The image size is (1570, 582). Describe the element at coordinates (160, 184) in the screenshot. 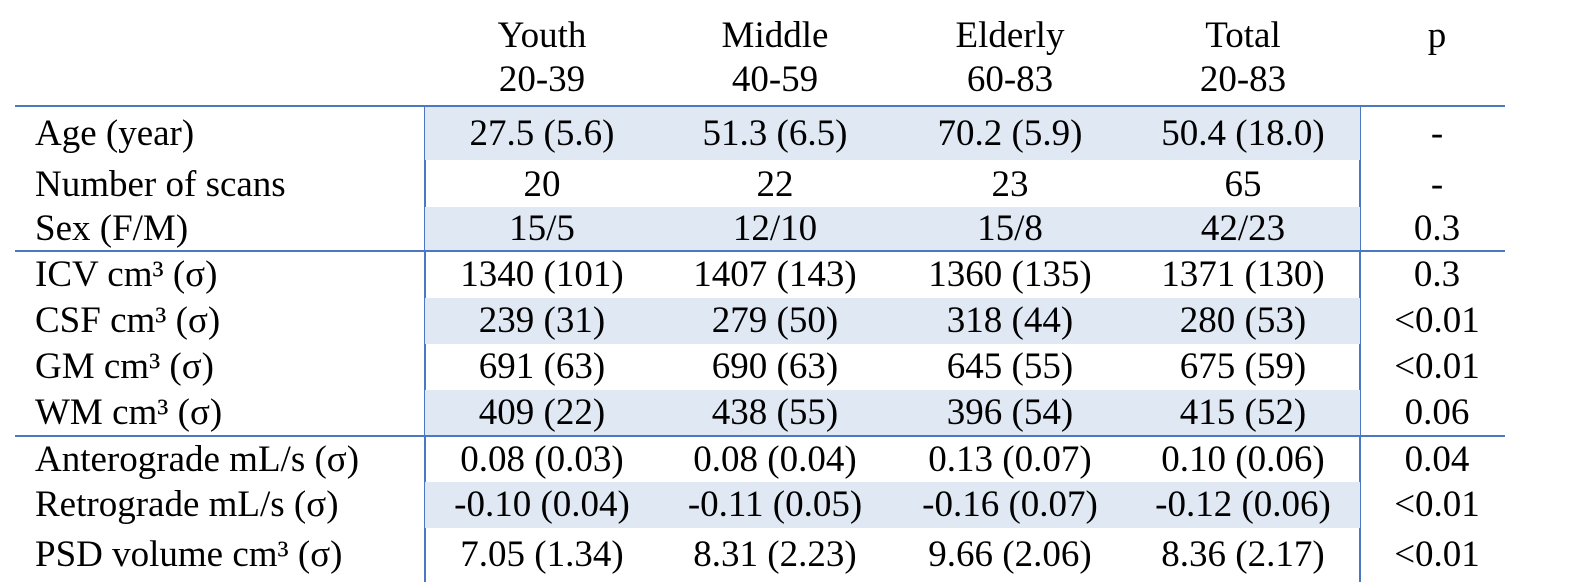

I see `row-label: Number of scans` at that location.